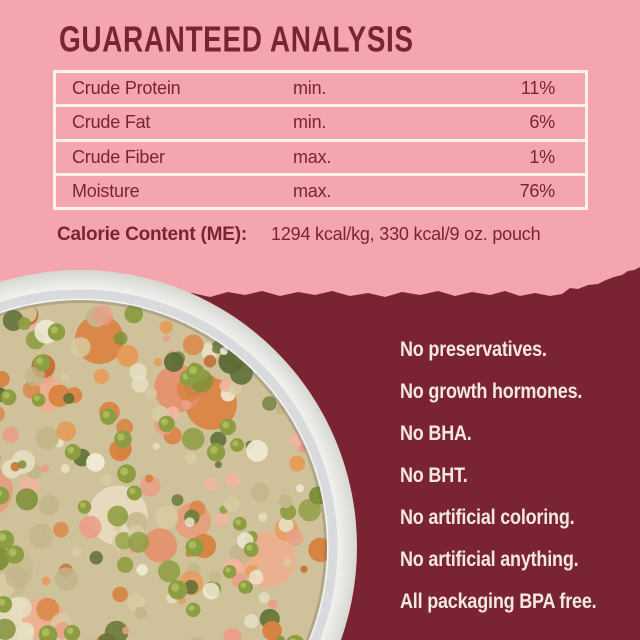  Describe the element at coordinates (491, 390) in the screenshot. I see `claim-item: No growth hormones.` at that location.